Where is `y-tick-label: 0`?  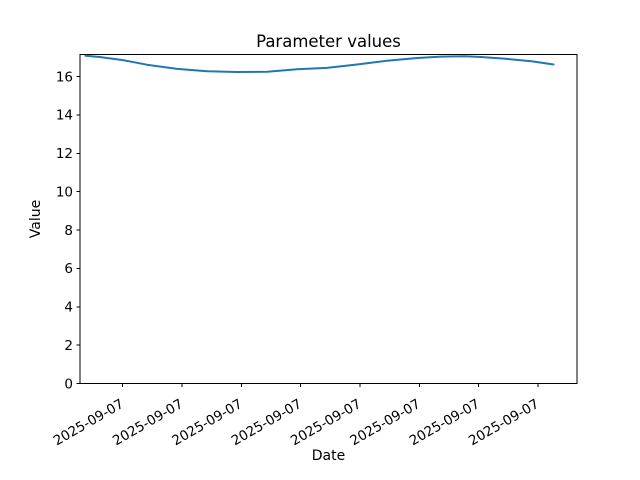
y-tick-label: 0 is located at coordinates (68, 384).